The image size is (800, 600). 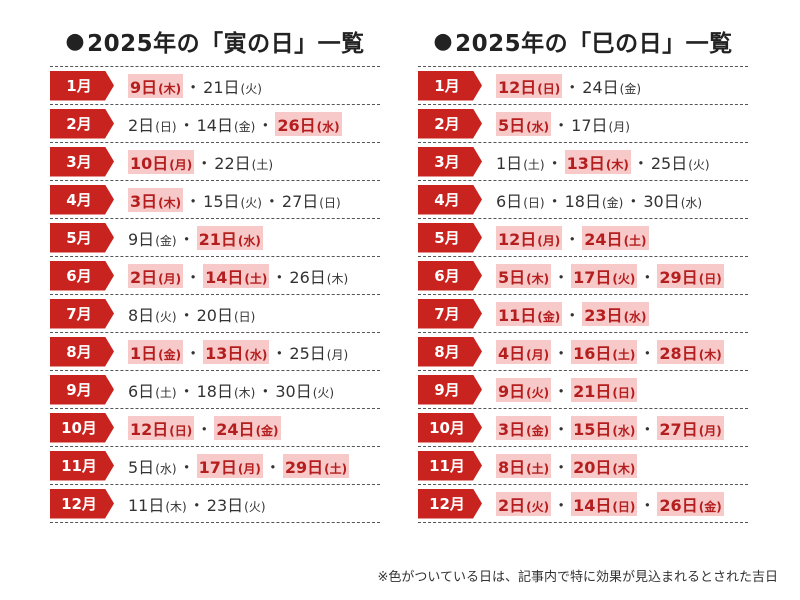 I want to click on table-row: 6月 5日 (木) ・ 17日 (火) ・ 29日 (日), so click(x=583, y=276).